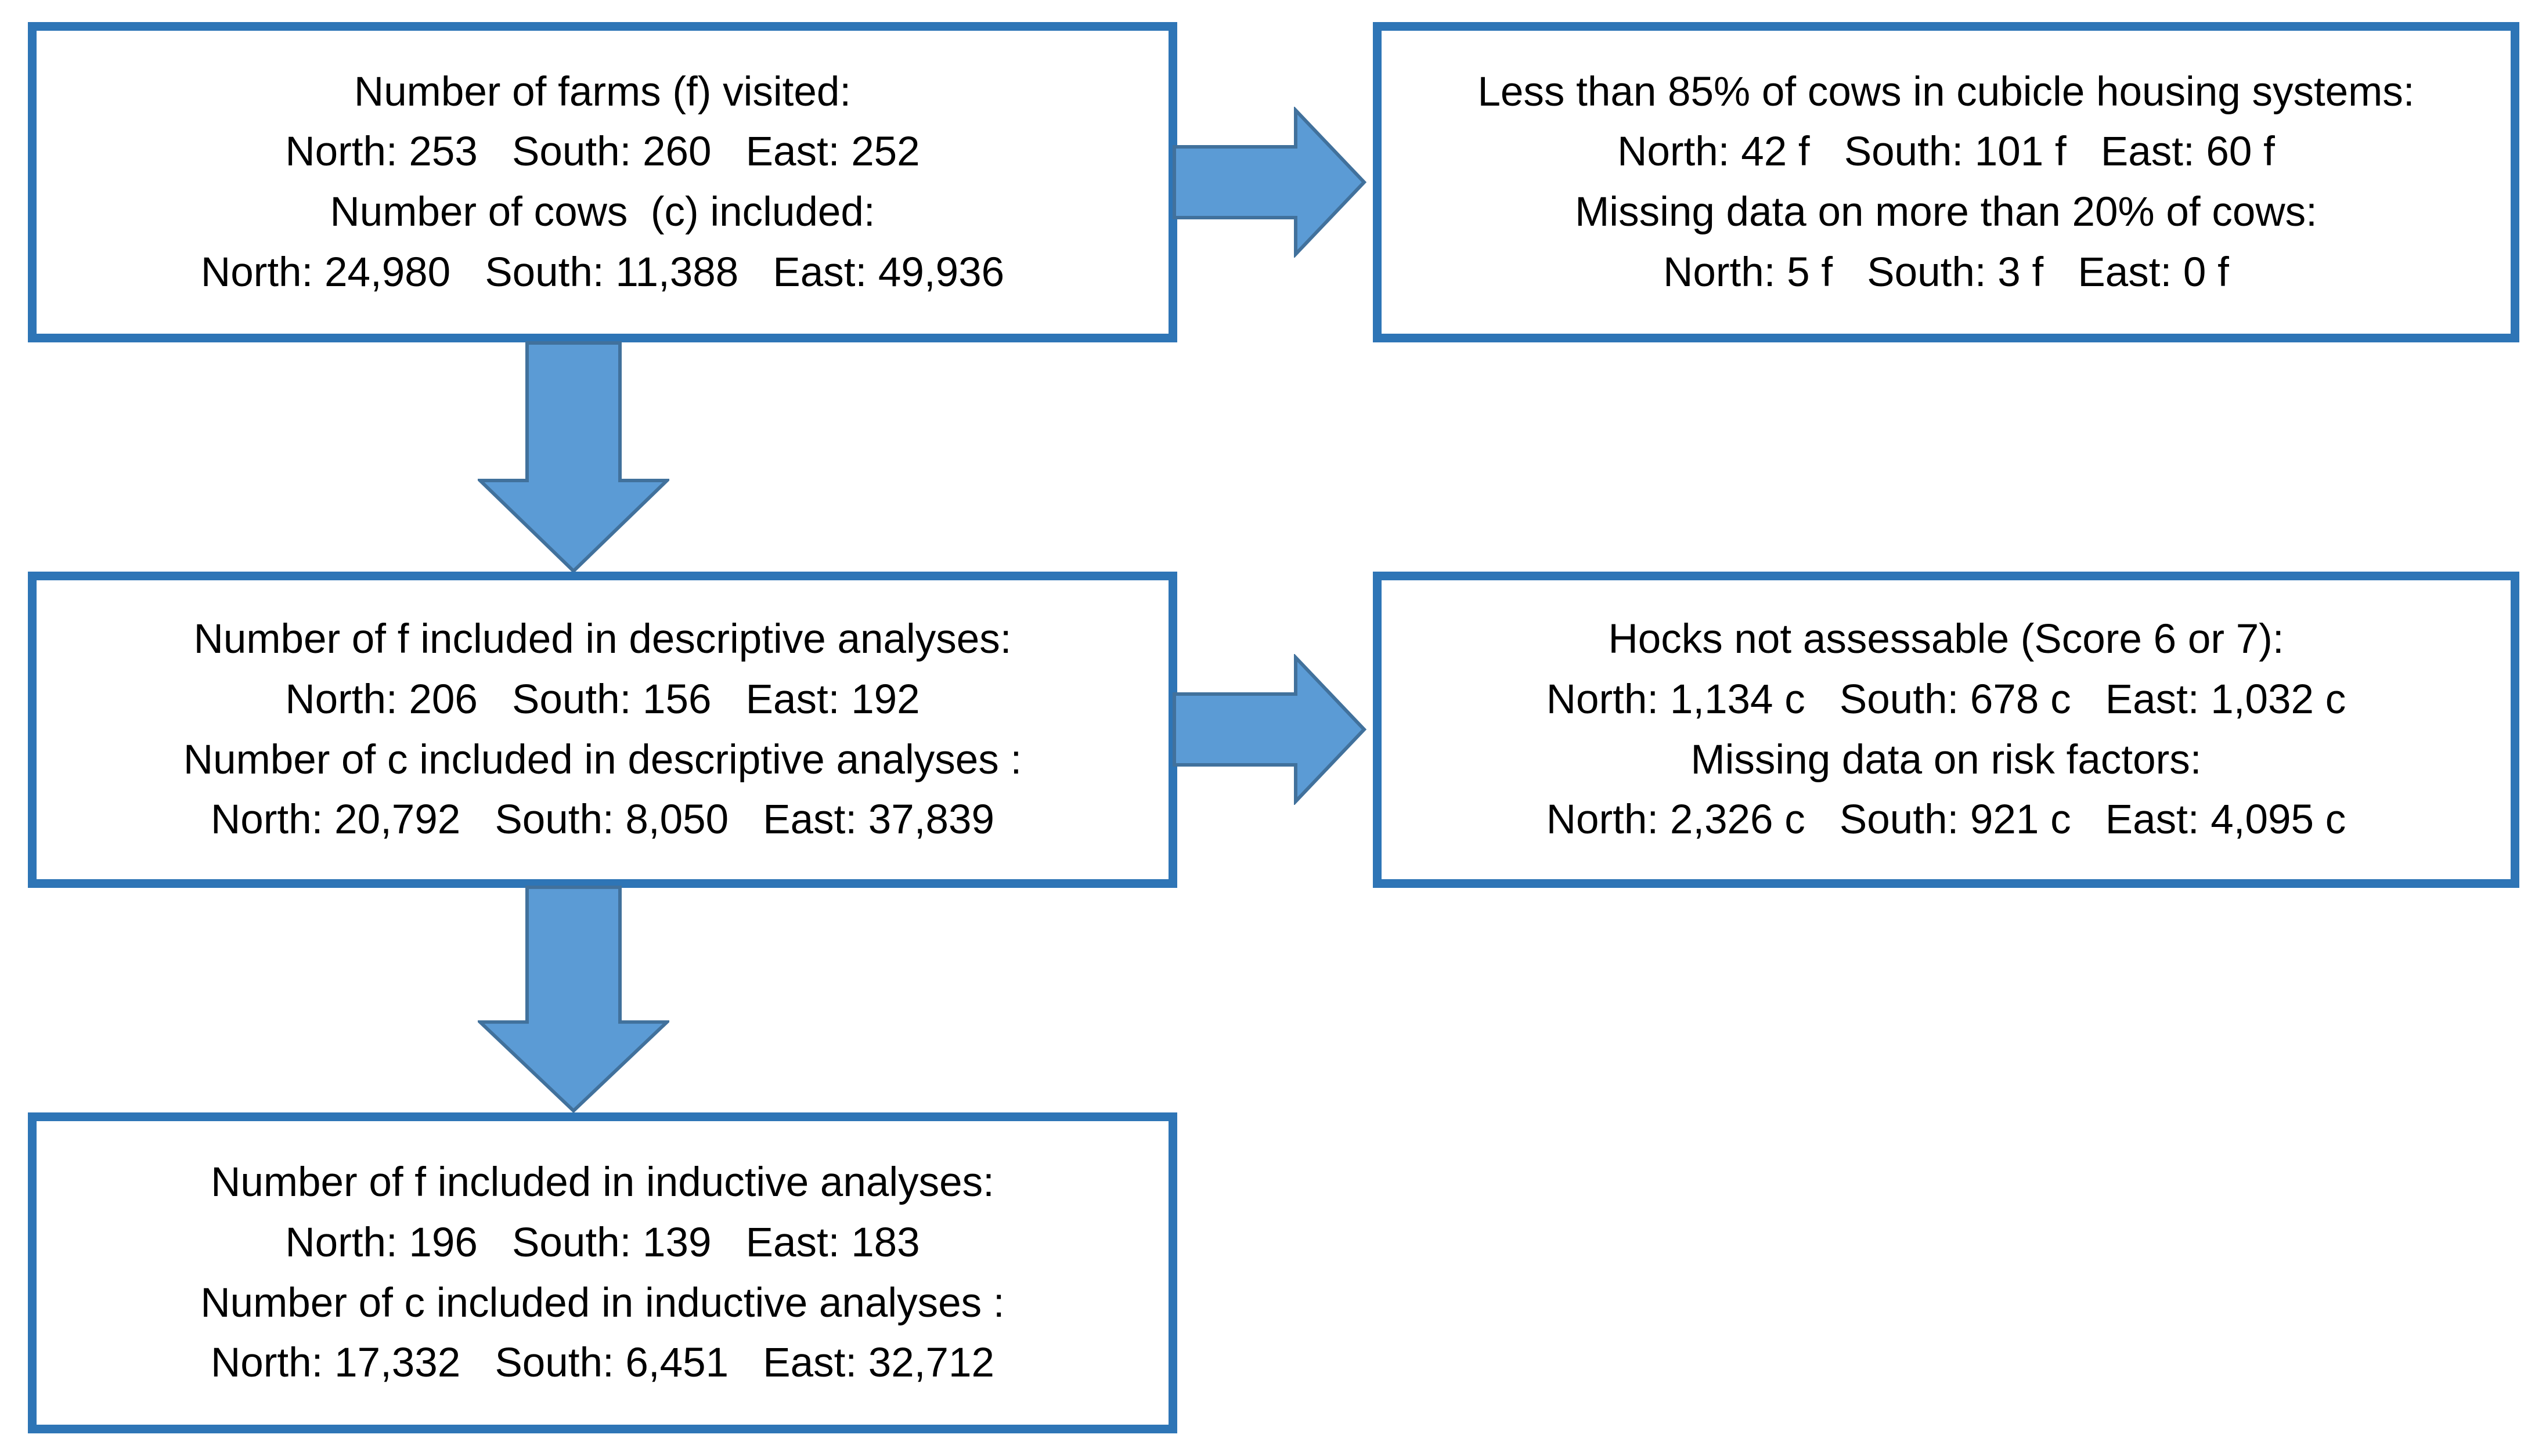  I want to click on box-farms-visited-line-2: North: 253 South: 260 East: 252, so click(602, 152).